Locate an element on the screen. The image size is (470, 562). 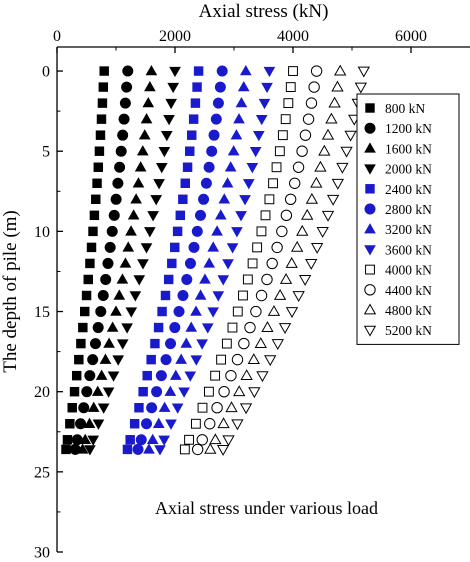
x-tick-label: 0 is located at coordinates (57, 36).